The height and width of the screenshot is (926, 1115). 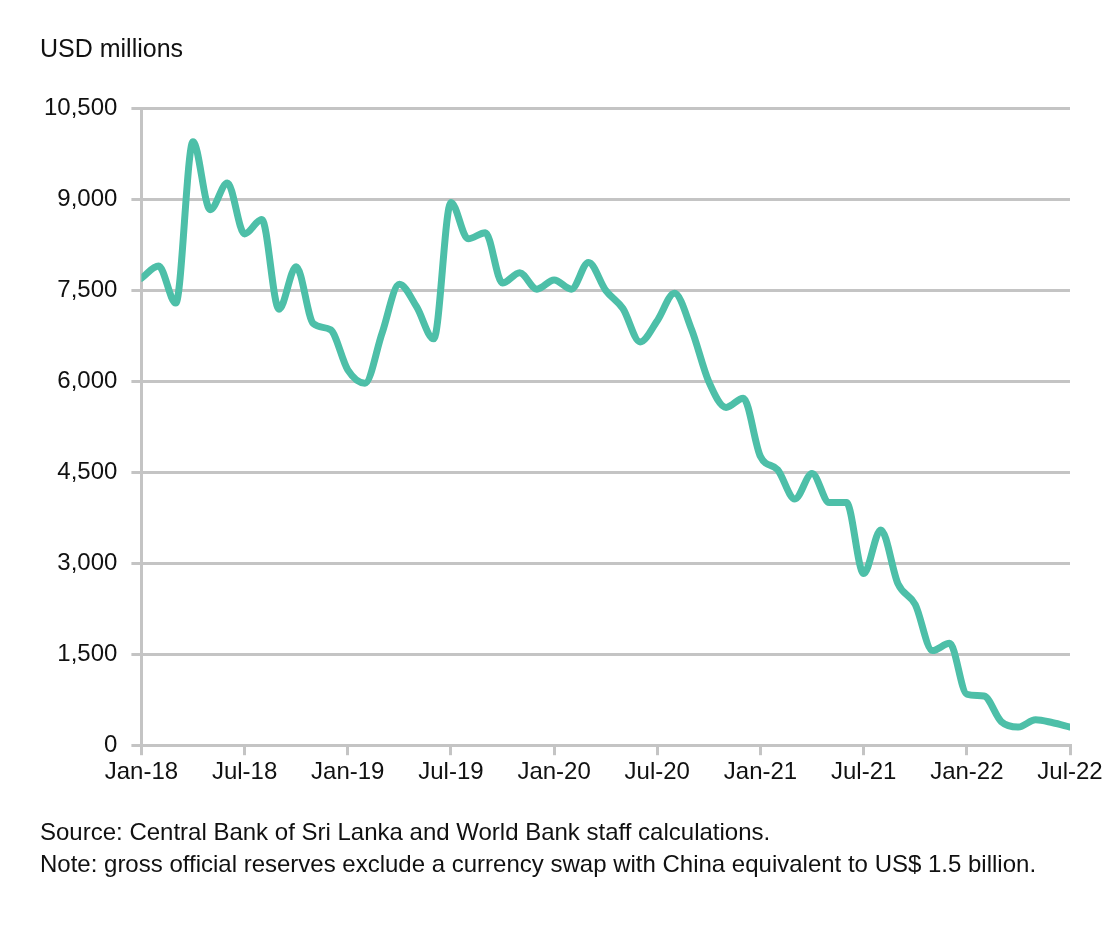 I want to click on y-tick-label: 7,500, so click(x=87, y=288).